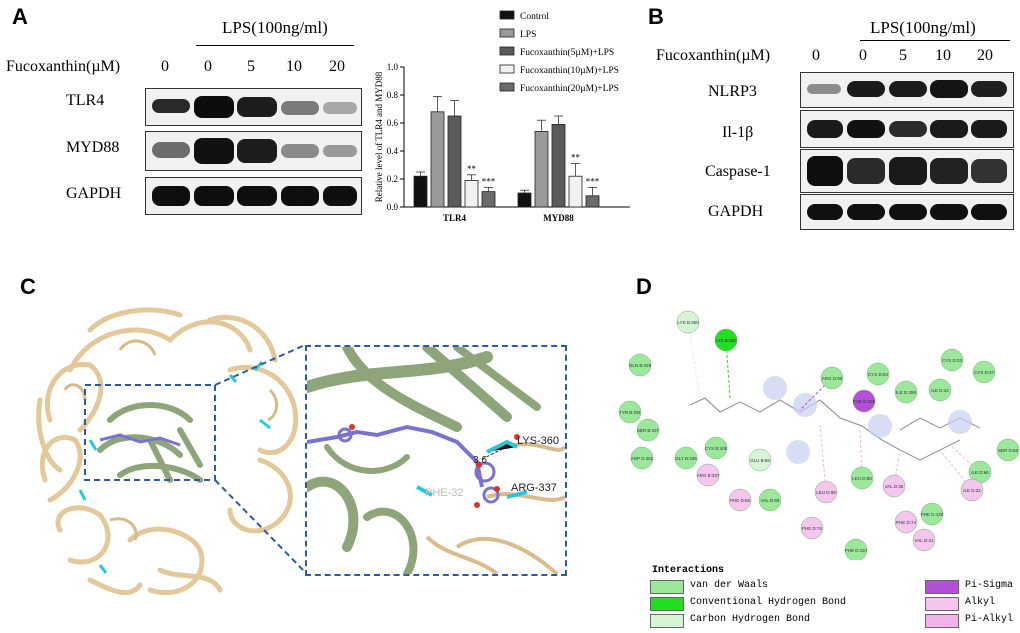 The width and height of the screenshot is (1020, 633). What do you see at coordinates (436, 460) in the screenshot?
I see `docking-zoom: LYS-360 ARG-337 PHE-32 3.6` at bounding box center [436, 460].